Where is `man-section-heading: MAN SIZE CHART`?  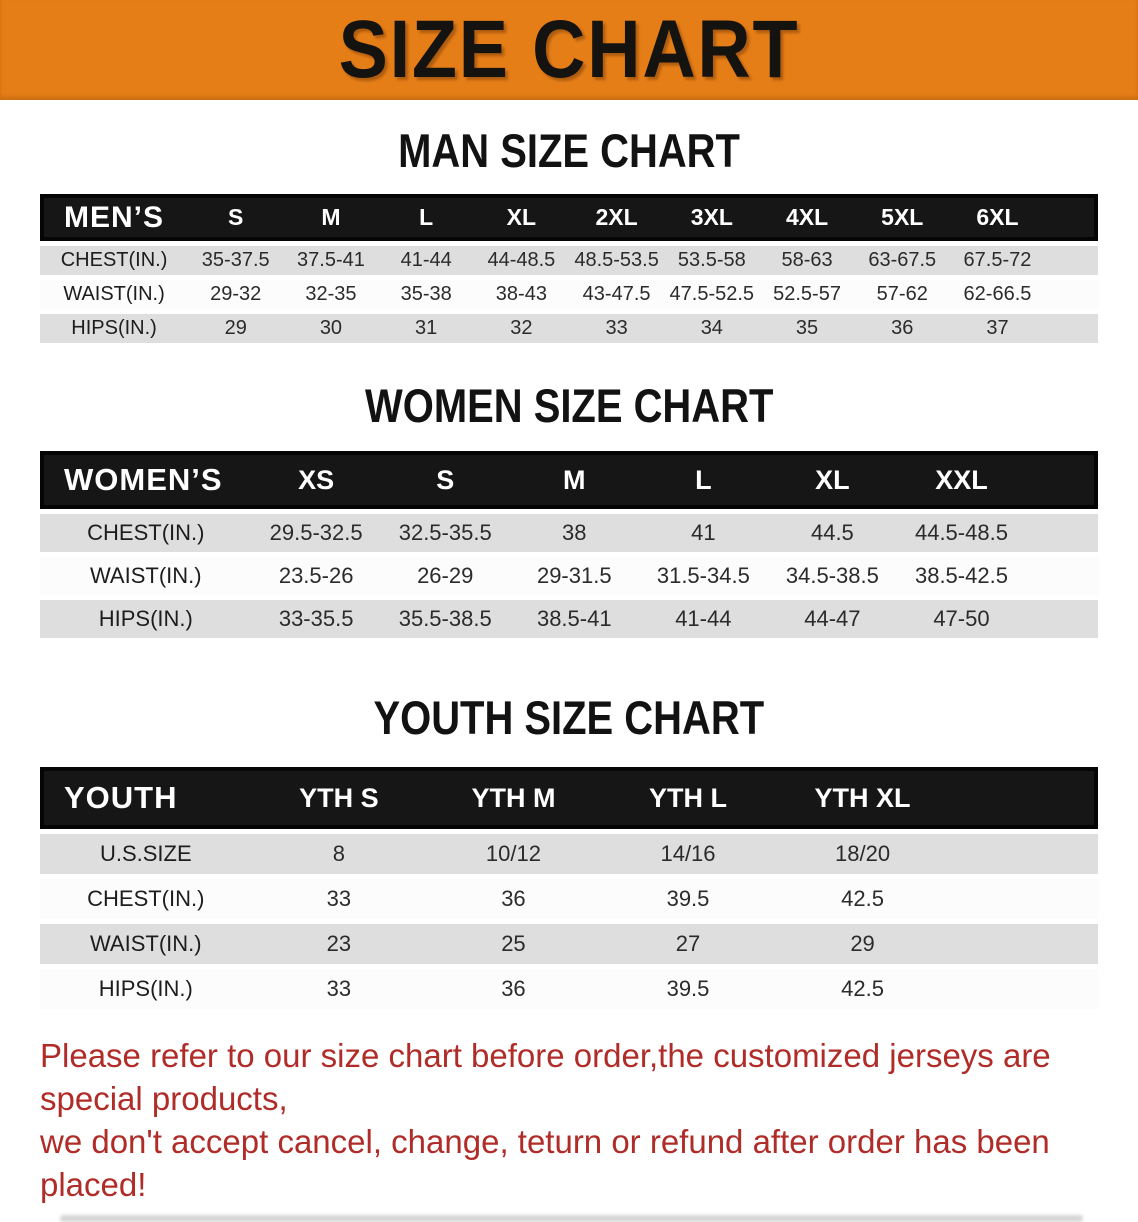
man-section-heading: MAN SIZE CHART is located at coordinates (569, 151).